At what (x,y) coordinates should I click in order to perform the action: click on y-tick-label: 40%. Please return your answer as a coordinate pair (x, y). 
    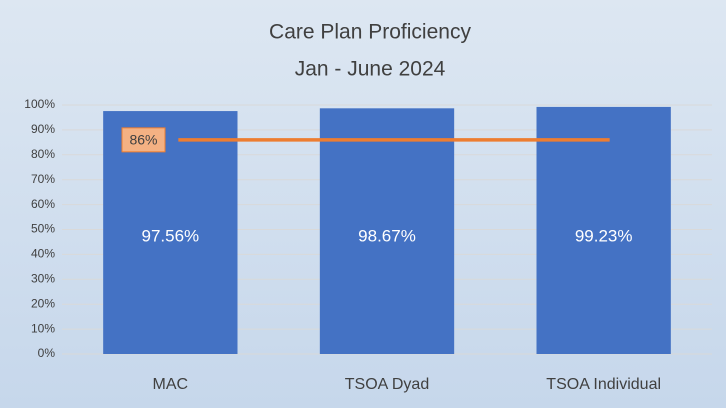
    Looking at the image, I should click on (43, 254).